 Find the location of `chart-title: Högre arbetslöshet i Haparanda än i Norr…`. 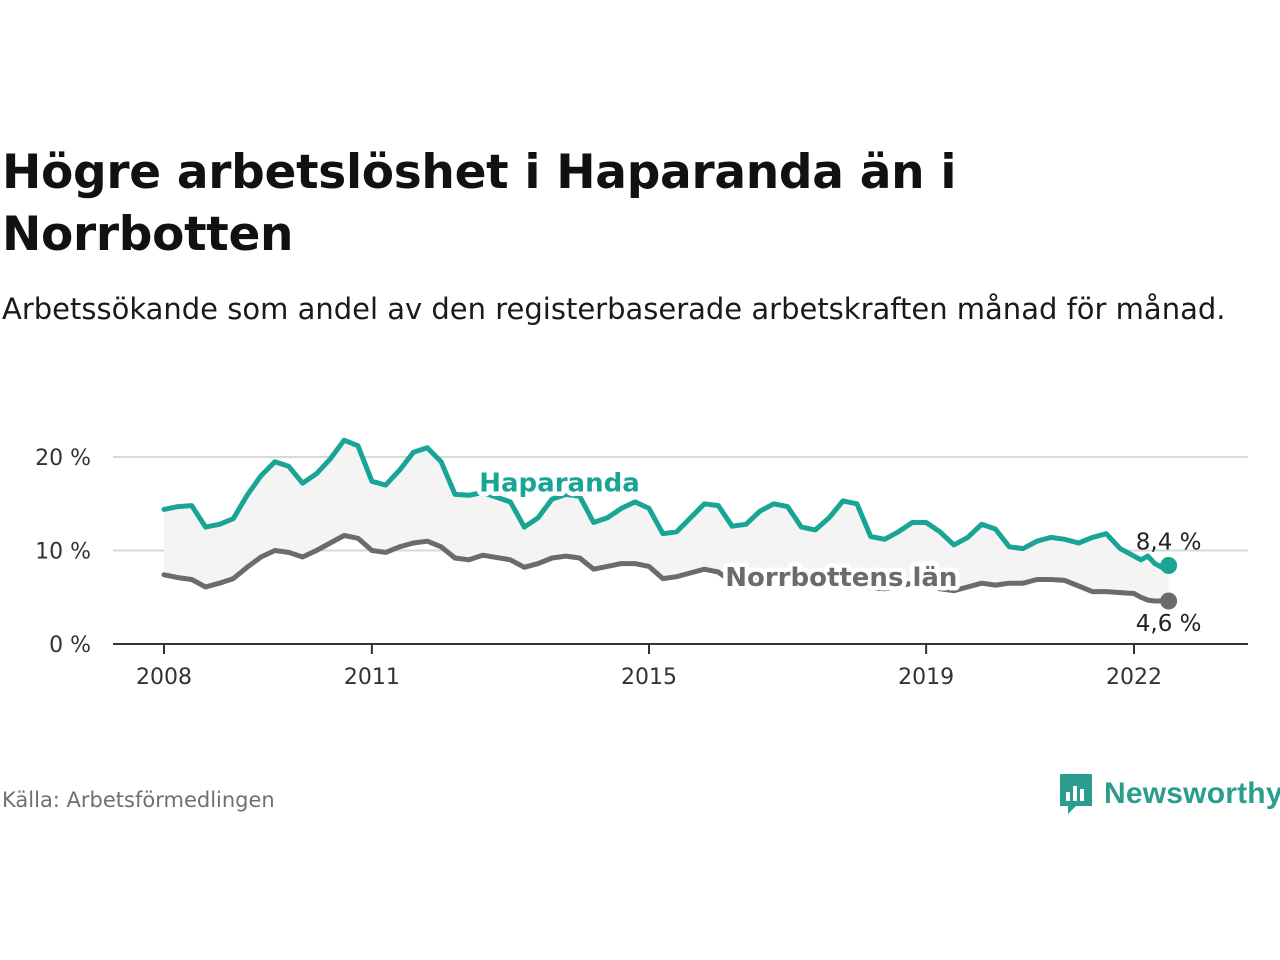

chart-title: Högre arbetslöshet i Haparanda än i Norr… is located at coordinates (479, 203).